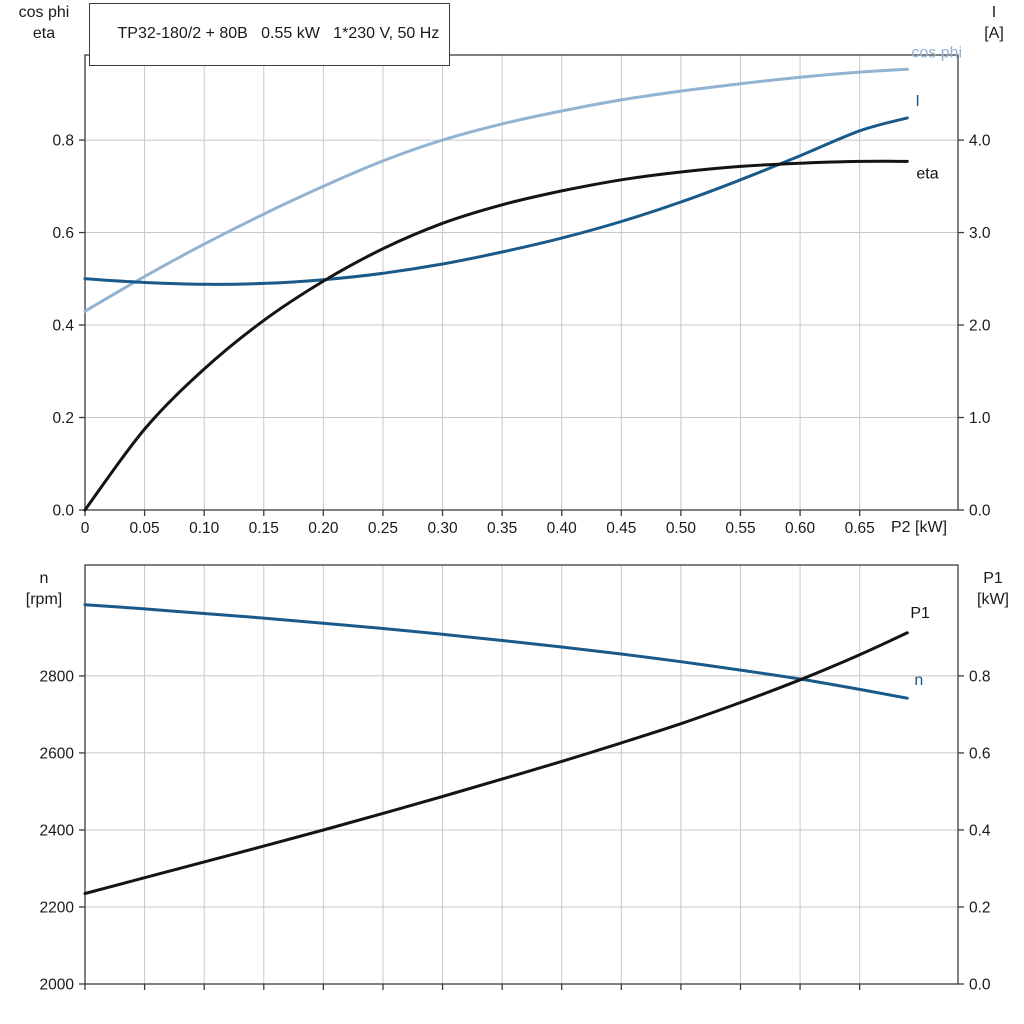 This screenshot has width=1024, height=1024. What do you see at coordinates (980, 141) in the screenshot?
I see `right-tick-label: 4.0` at bounding box center [980, 141].